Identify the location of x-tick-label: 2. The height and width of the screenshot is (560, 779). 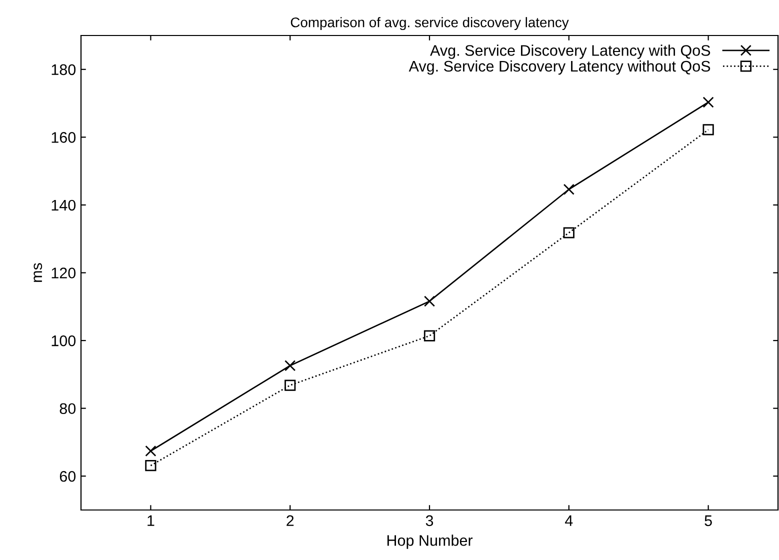
(290, 520).